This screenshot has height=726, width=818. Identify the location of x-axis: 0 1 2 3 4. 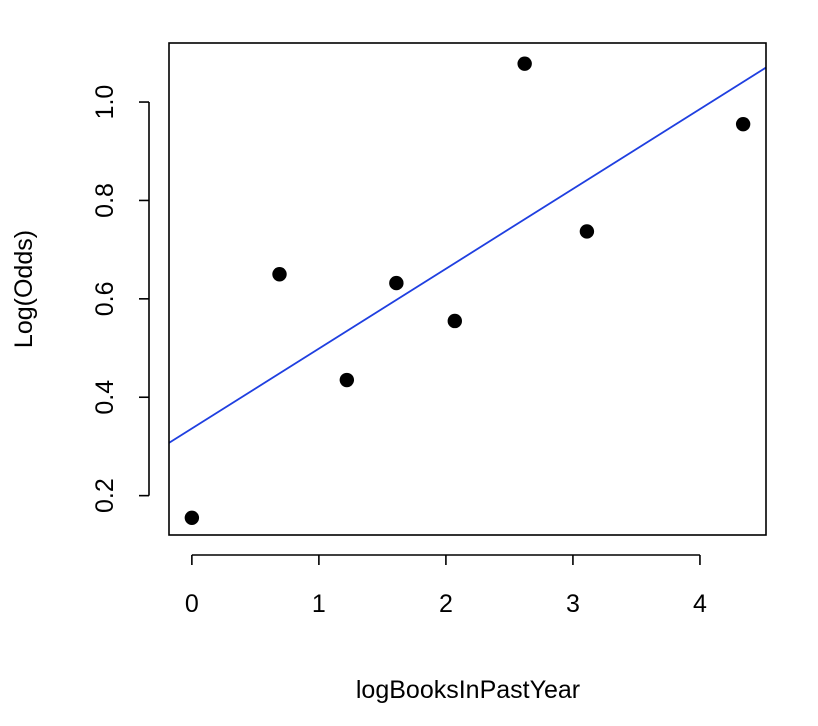
(446, 586).